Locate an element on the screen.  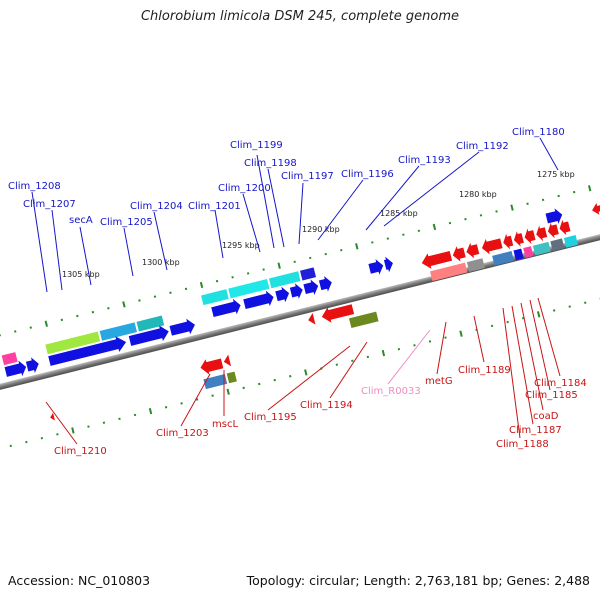
gene-label: coaD is located at coordinates (546, 416).